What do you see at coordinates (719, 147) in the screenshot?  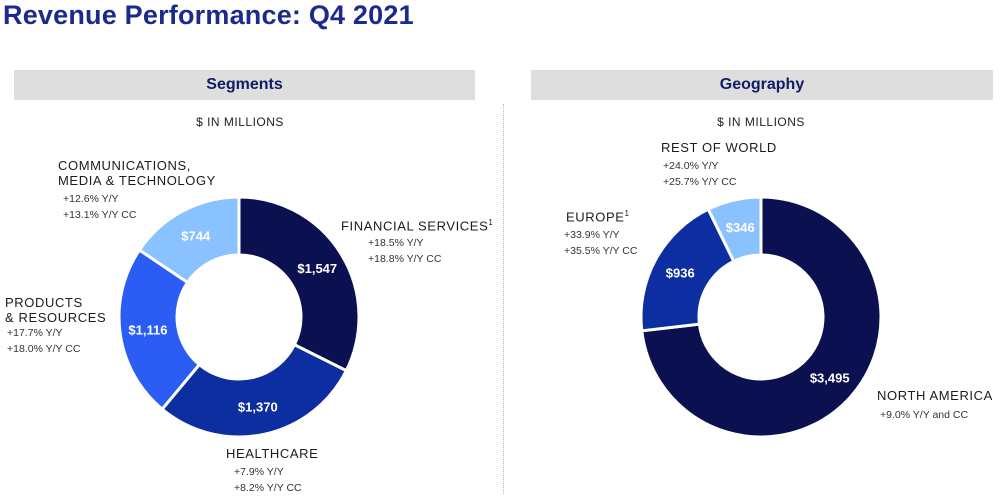 I see `rest-of-world-name: REST OF WORLD` at bounding box center [719, 147].